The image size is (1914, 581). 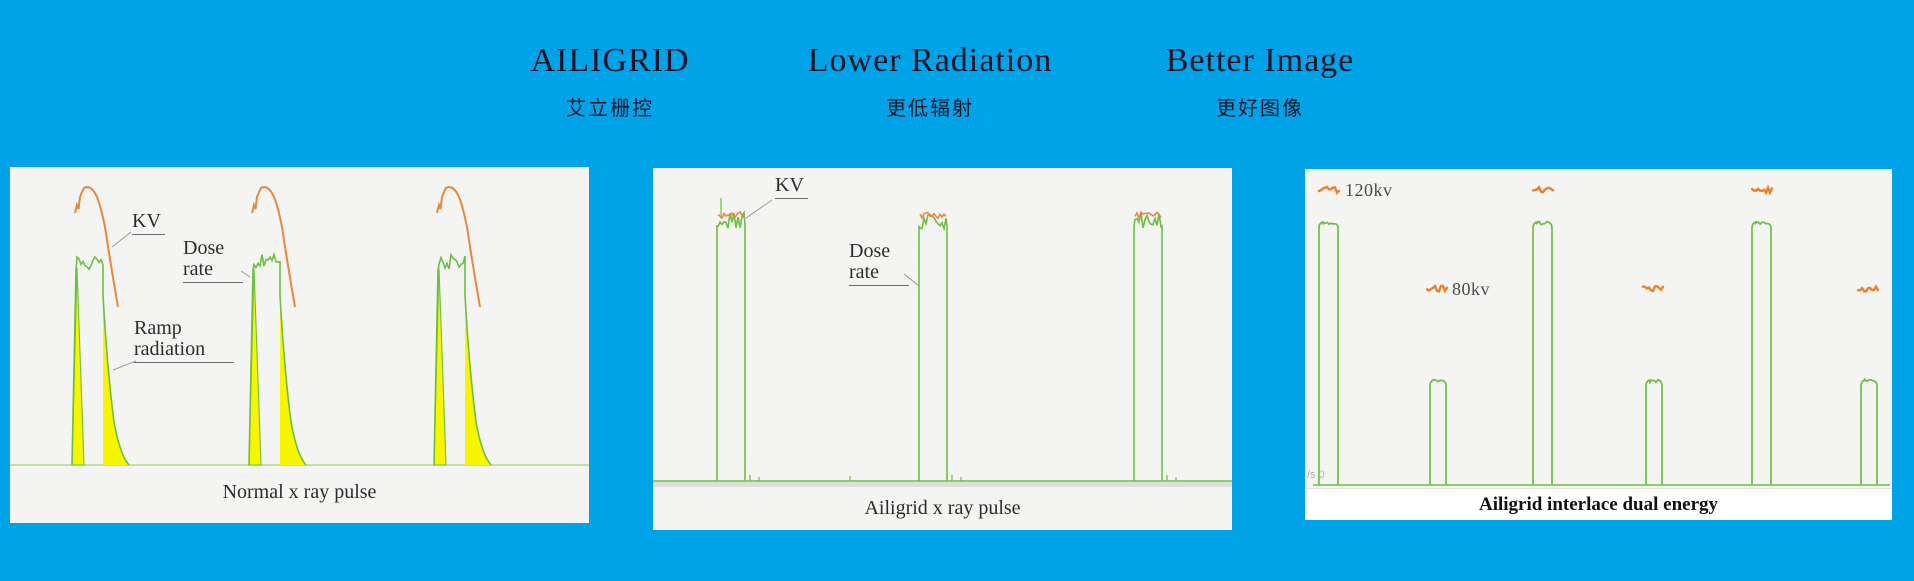 I want to click on axis-strip, so click(x=942, y=484).